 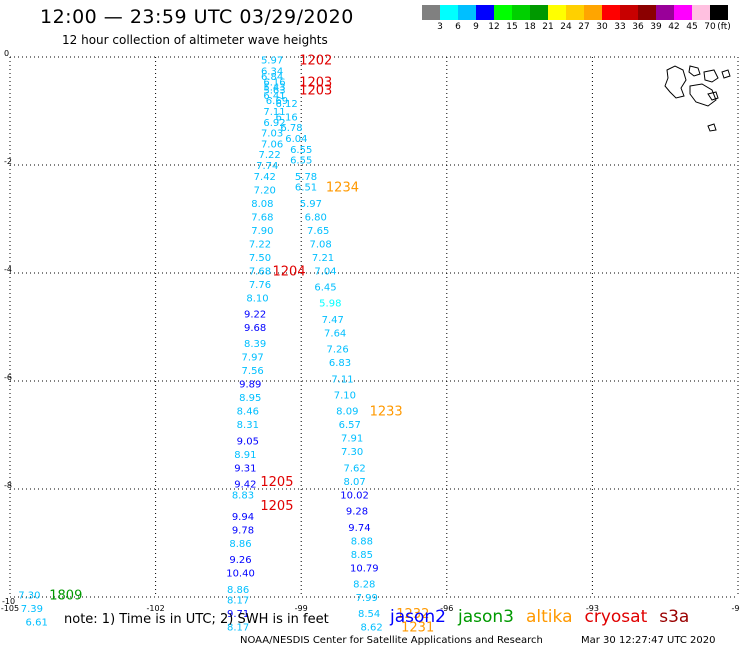 What do you see at coordinates (250, 398) in the screenshot?
I see `swh-value: 8.95` at bounding box center [250, 398].